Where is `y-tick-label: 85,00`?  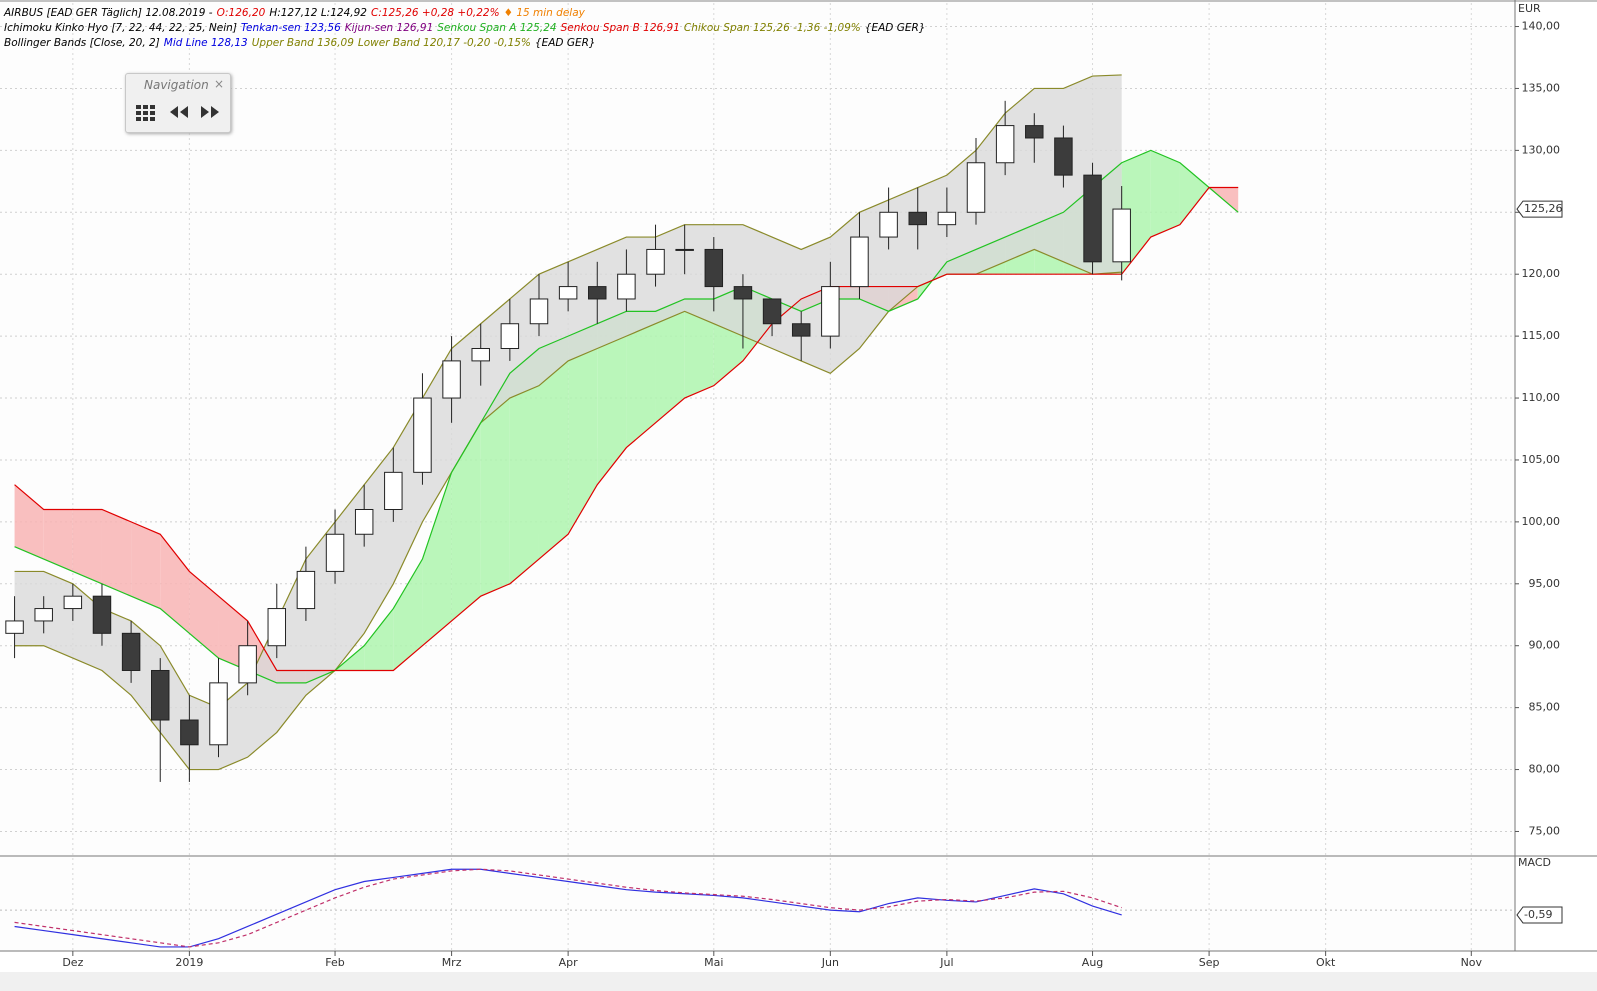
y-tick-label: 85,00 is located at coordinates (1545, 707).